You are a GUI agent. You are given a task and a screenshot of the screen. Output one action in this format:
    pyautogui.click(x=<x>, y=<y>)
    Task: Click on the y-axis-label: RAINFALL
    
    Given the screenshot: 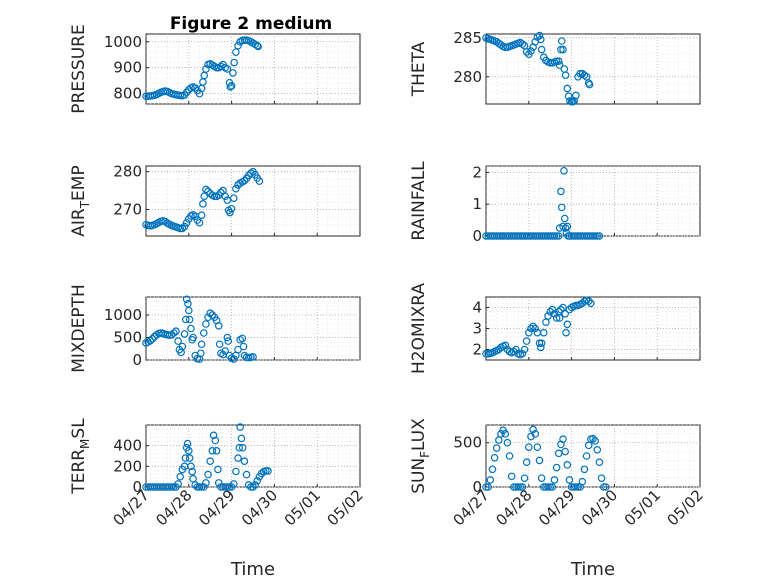 What is the action you would take?
    pyautogui.click(x=419, y=201)
    